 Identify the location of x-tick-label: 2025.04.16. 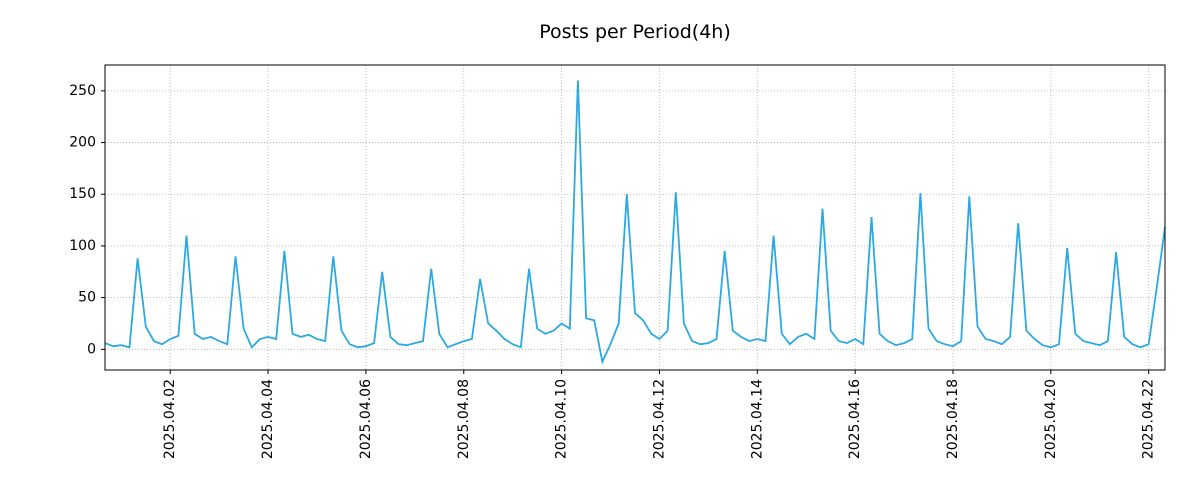
(855, 419).